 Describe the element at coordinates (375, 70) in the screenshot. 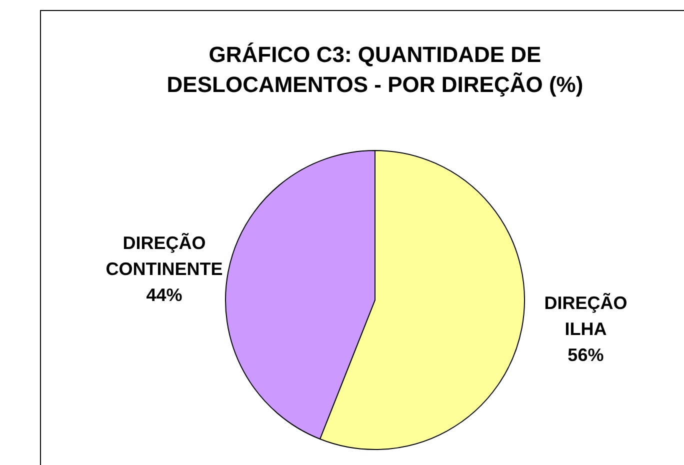

I see `chart-title: GRÁFICO C3: QUANTIDADE DE DESLOCAMENTOS - POR DIREÇÃO (%)` at that location.